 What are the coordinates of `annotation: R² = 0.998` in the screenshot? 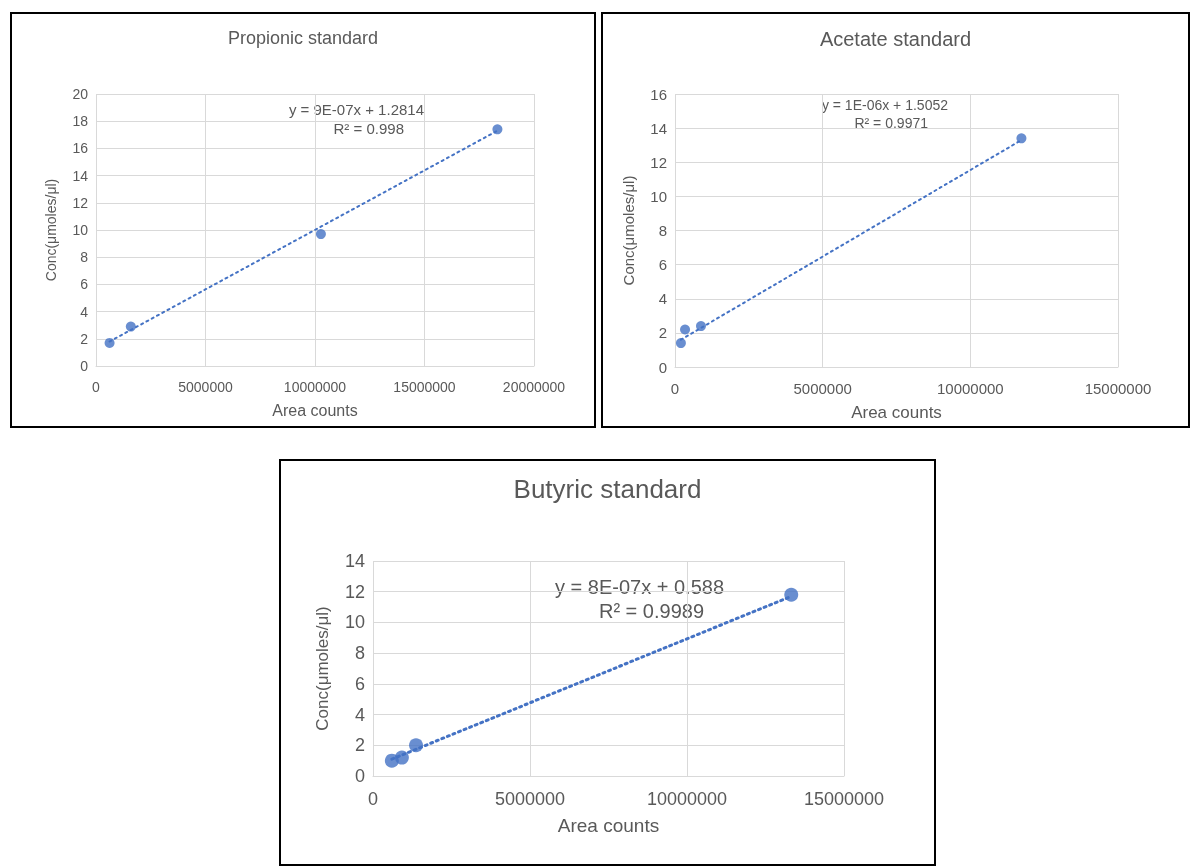 It's located at (368, 128).